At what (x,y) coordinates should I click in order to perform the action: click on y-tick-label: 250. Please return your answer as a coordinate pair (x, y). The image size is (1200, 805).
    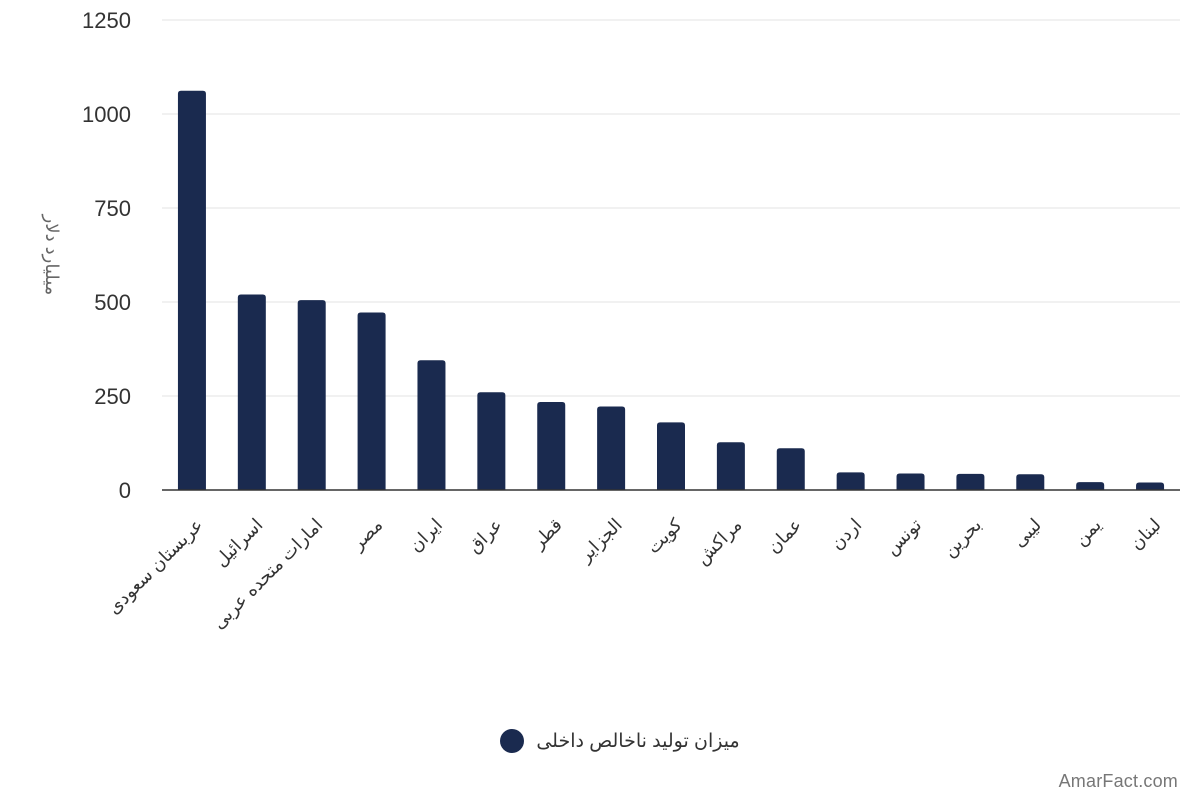
    Looking at the image, I should click on (112, 396).